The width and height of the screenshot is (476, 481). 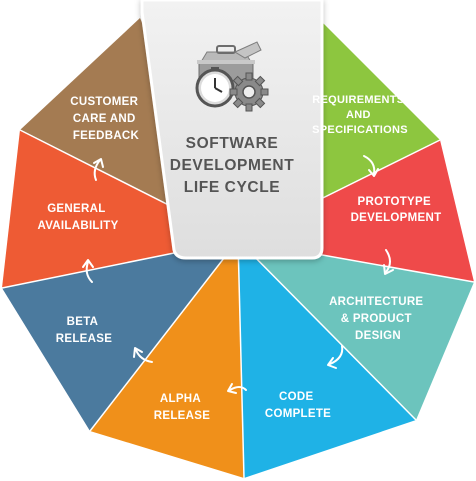 What do you see at coordinates (76, 209) in the screenshot?
I see `label-general-line-1: GENERAL` at bounding box center [76, 209].